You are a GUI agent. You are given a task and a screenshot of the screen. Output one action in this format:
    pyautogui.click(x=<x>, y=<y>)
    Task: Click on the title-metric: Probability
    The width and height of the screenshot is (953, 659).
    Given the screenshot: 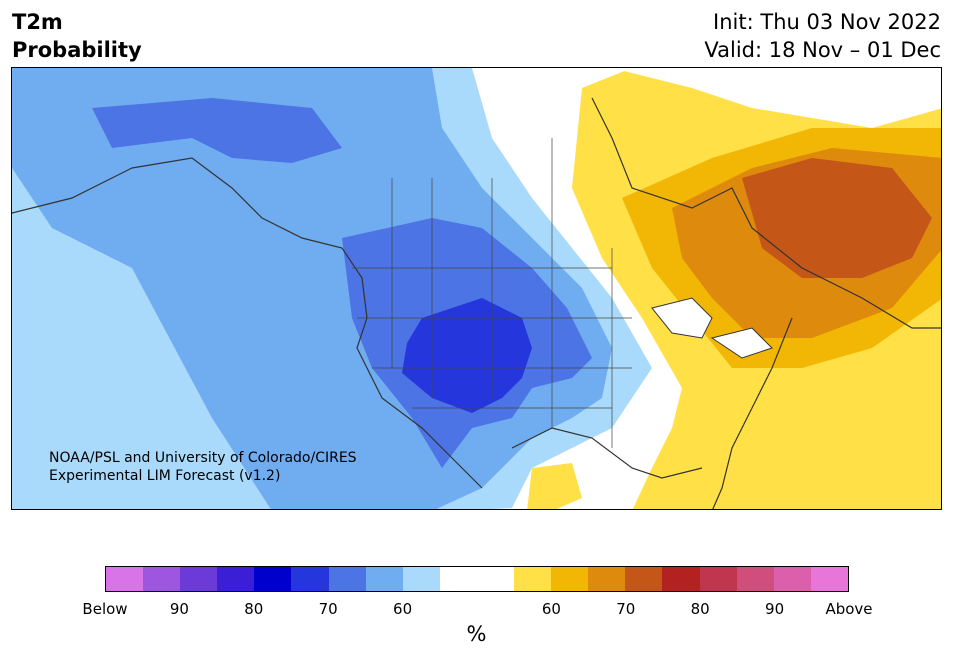 What is the action you would take?
    pyautogui.click(x=77, y=50)
    